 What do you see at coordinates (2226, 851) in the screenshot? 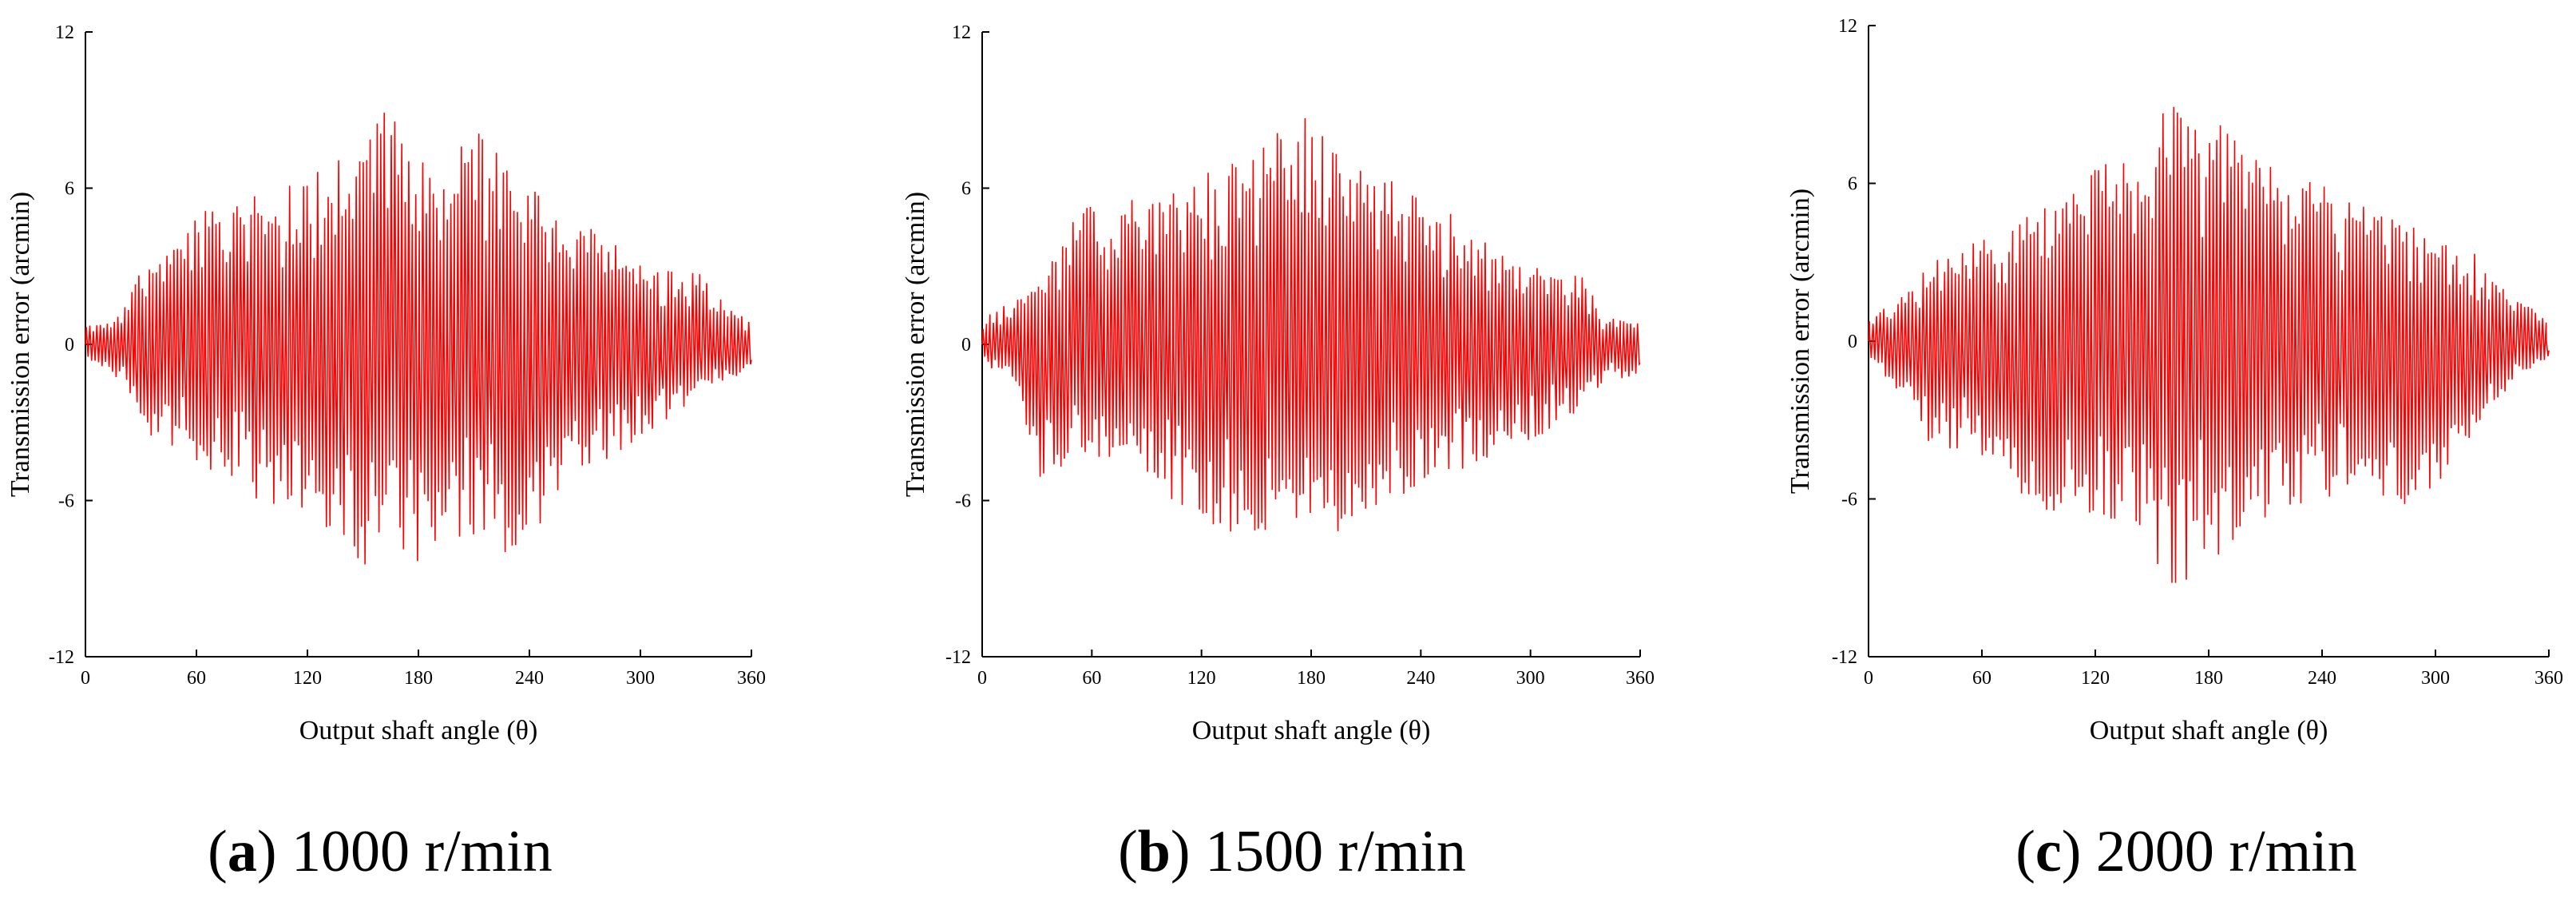
I see `caption-text: 2000 r/min` at bounding box center [2226, 851].